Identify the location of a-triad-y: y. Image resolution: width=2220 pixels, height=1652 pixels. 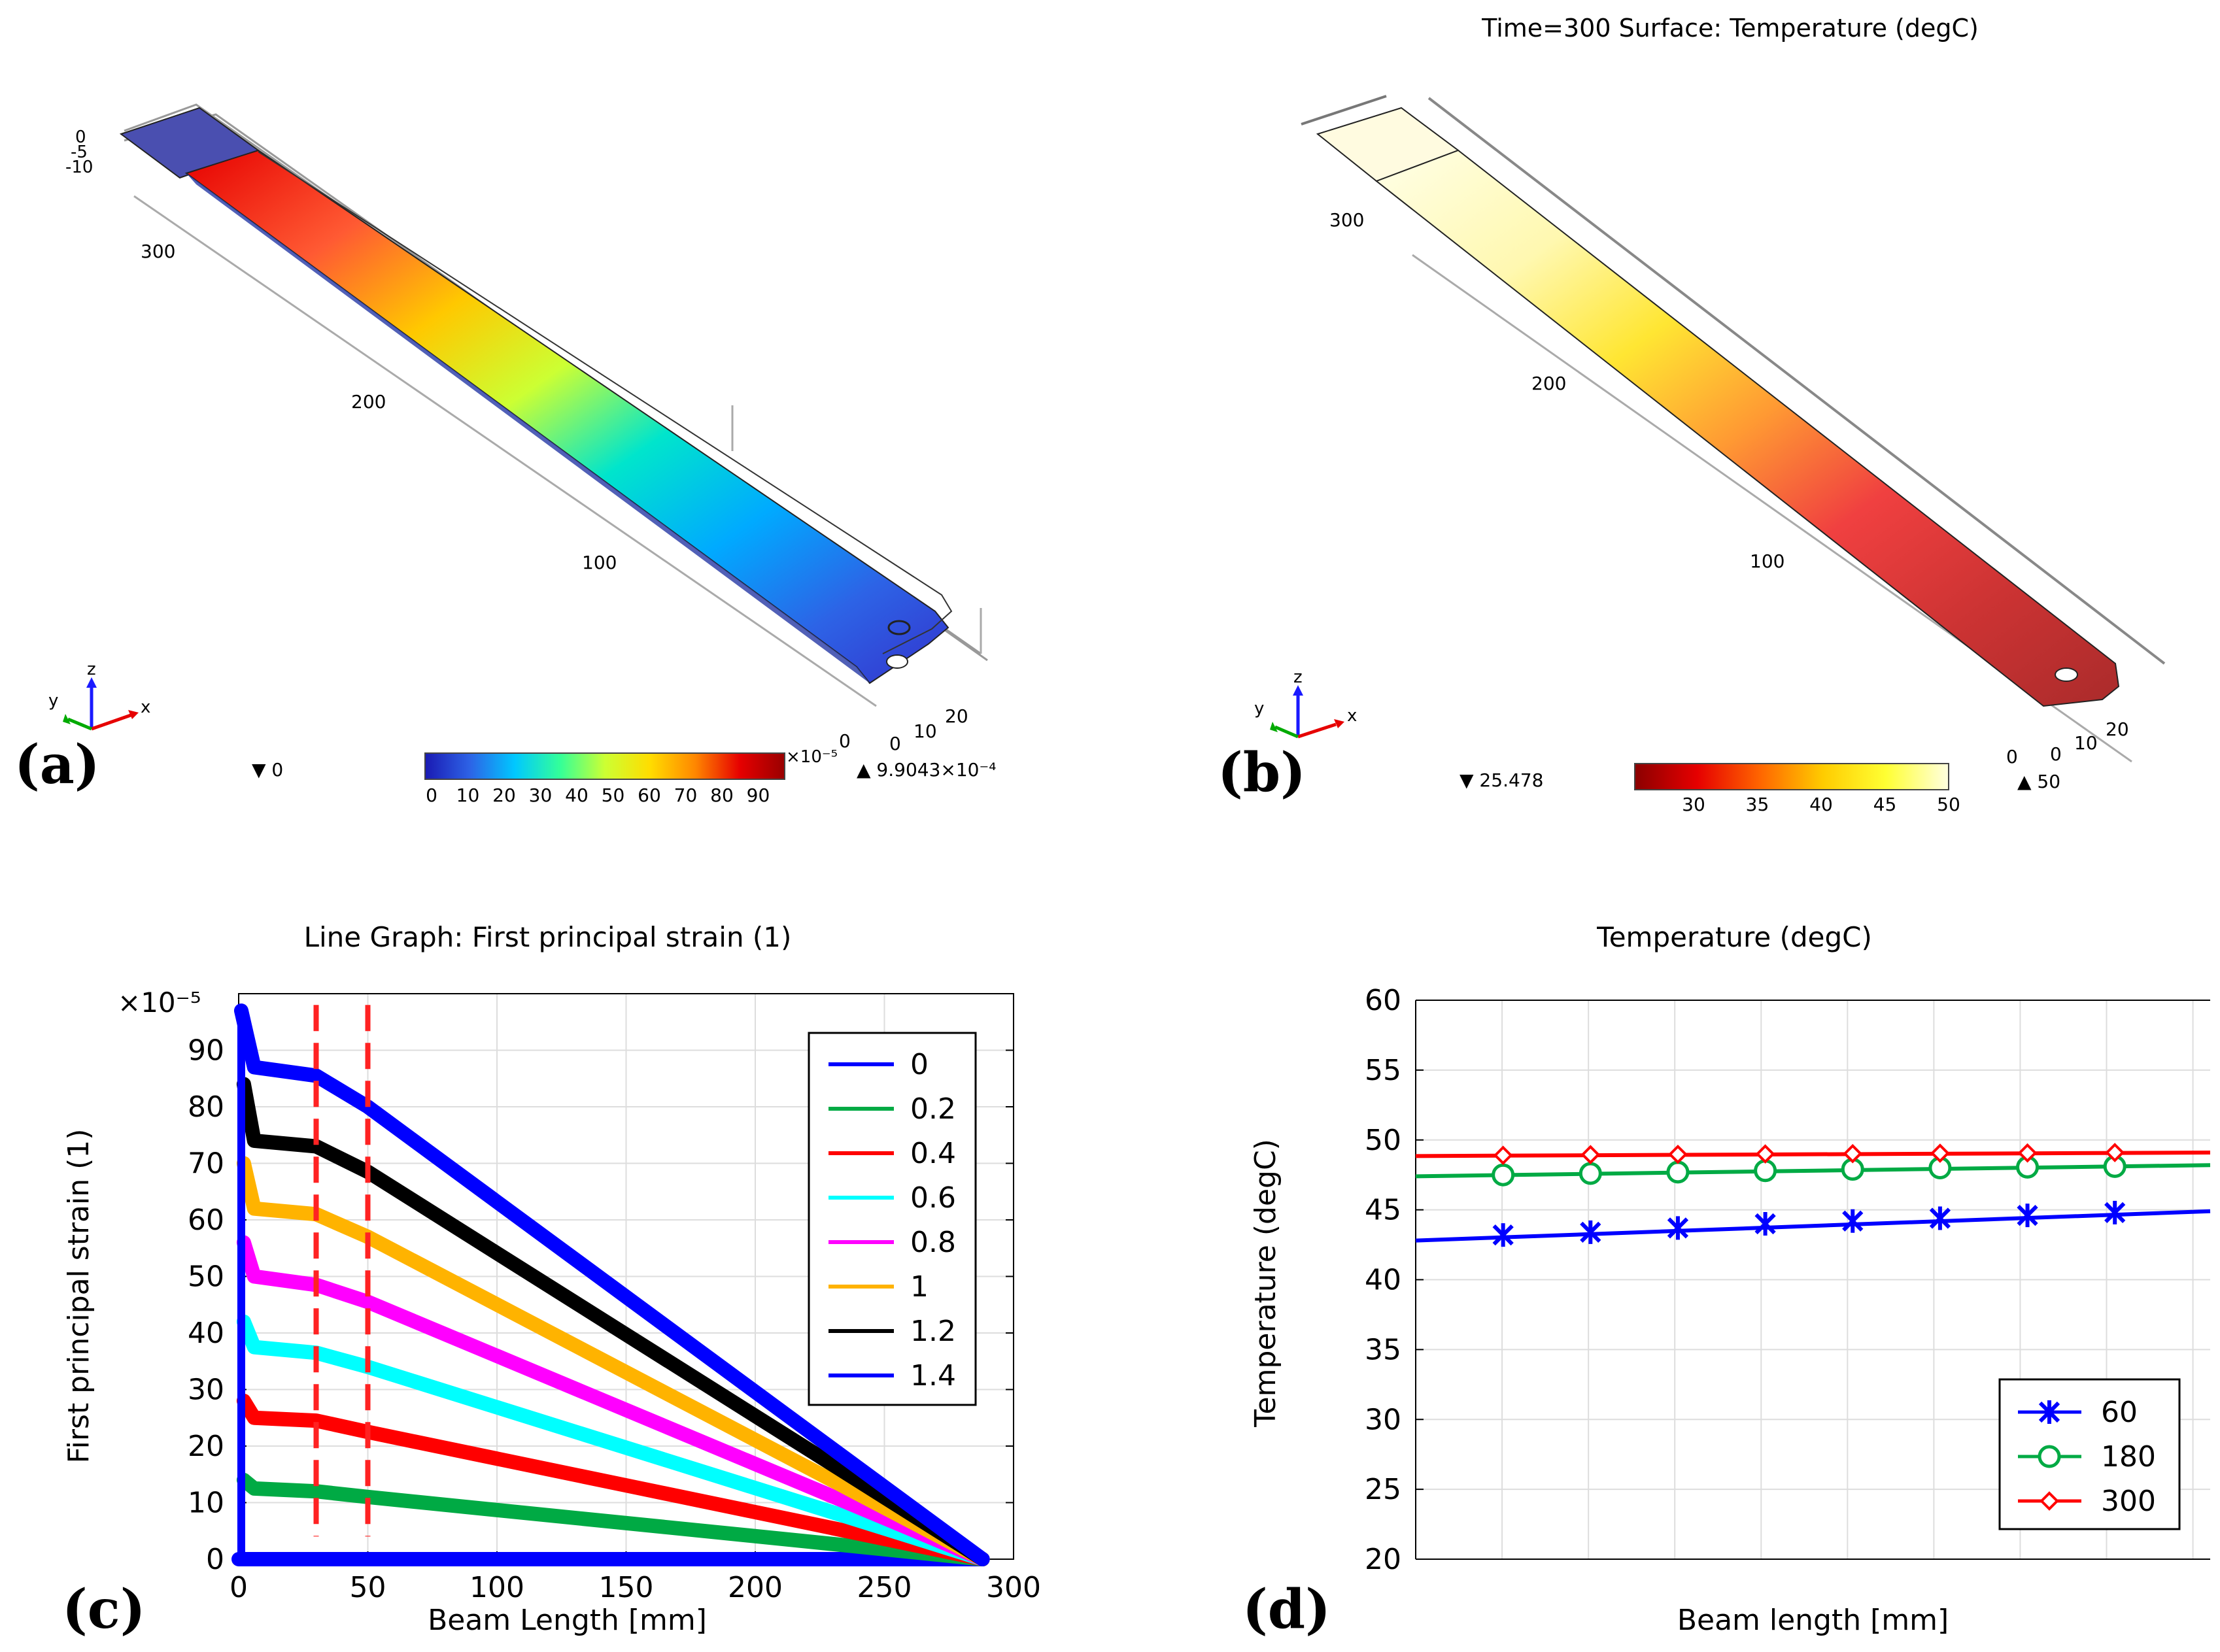
(53, 701).